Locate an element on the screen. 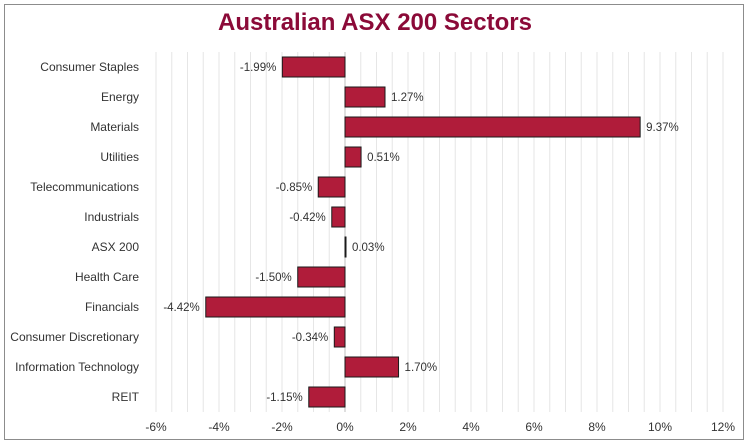 Image resolution: width=750 pixels, height=445 pixels. data-label: 9.37% is located at coordinates (662, 128).